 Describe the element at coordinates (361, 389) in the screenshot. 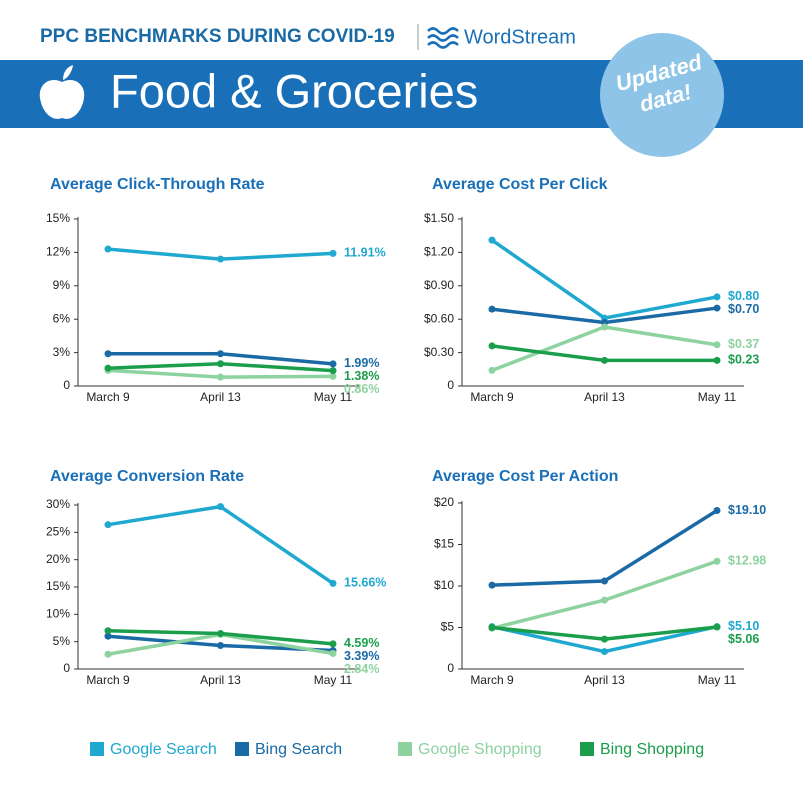

I see `value-label: 0.86%` at that location.